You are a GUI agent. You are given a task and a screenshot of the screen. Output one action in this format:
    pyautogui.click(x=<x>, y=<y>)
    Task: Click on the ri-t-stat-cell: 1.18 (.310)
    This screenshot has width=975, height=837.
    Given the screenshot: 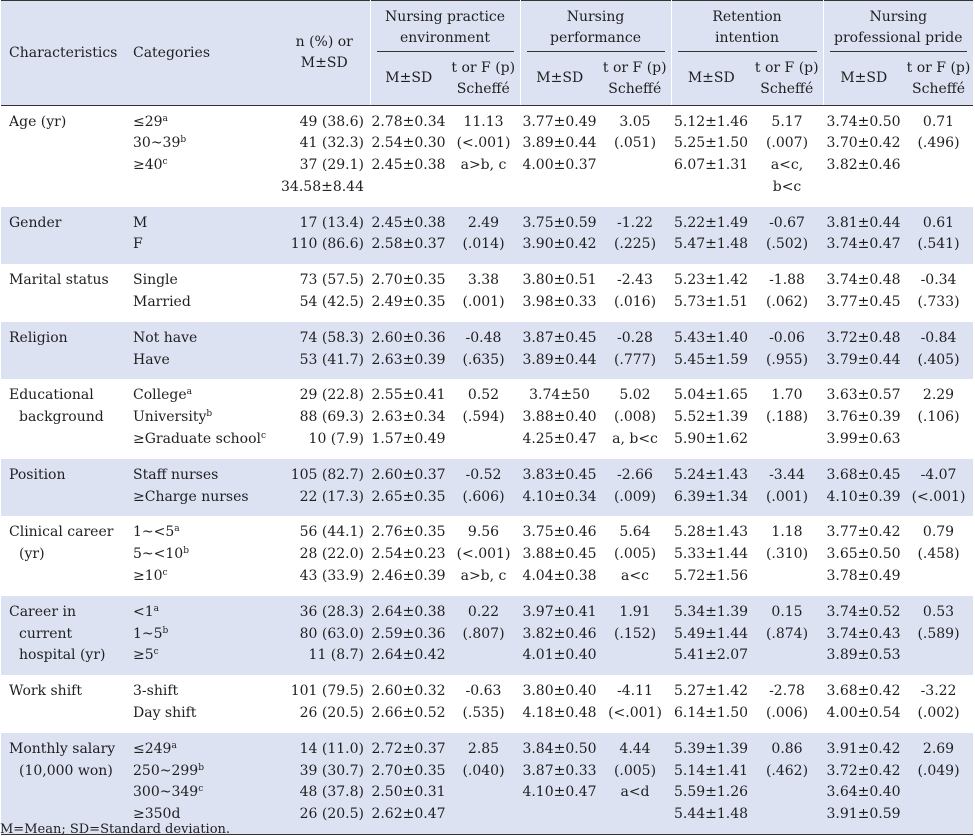 What is the action you would take?
    pyautogui.click(x=787, y=556)
    